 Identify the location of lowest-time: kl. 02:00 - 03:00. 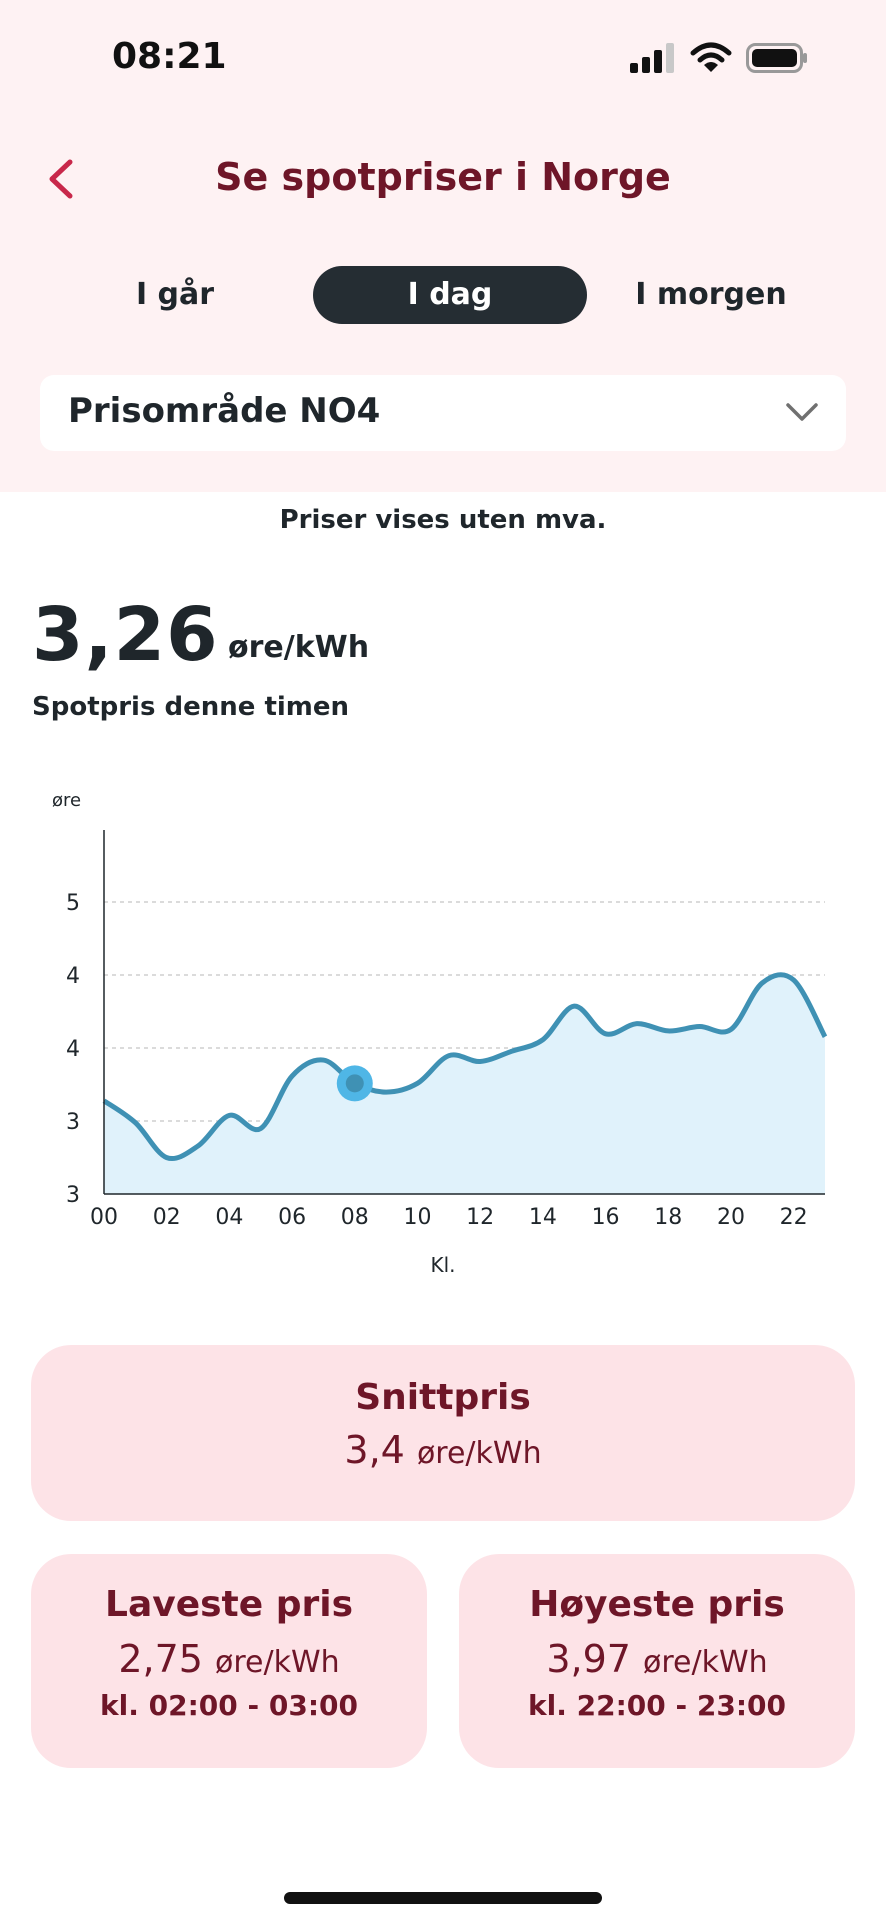
(229, 1705).